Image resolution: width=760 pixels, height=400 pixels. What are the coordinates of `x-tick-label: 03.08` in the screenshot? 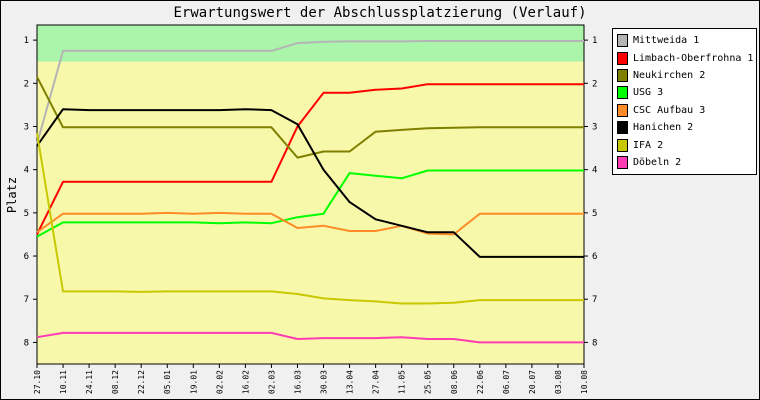 It's located at (558, 382).